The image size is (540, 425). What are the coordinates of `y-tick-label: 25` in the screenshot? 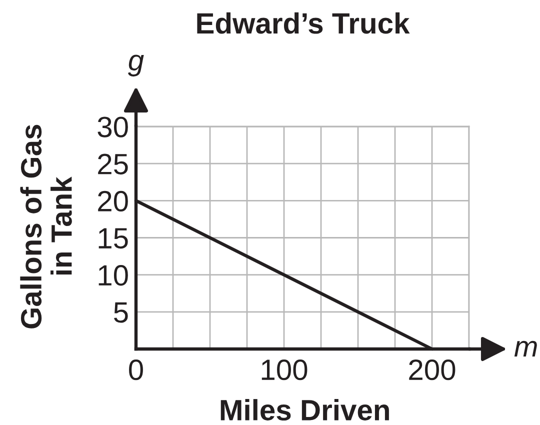 It's located at (113, 164).